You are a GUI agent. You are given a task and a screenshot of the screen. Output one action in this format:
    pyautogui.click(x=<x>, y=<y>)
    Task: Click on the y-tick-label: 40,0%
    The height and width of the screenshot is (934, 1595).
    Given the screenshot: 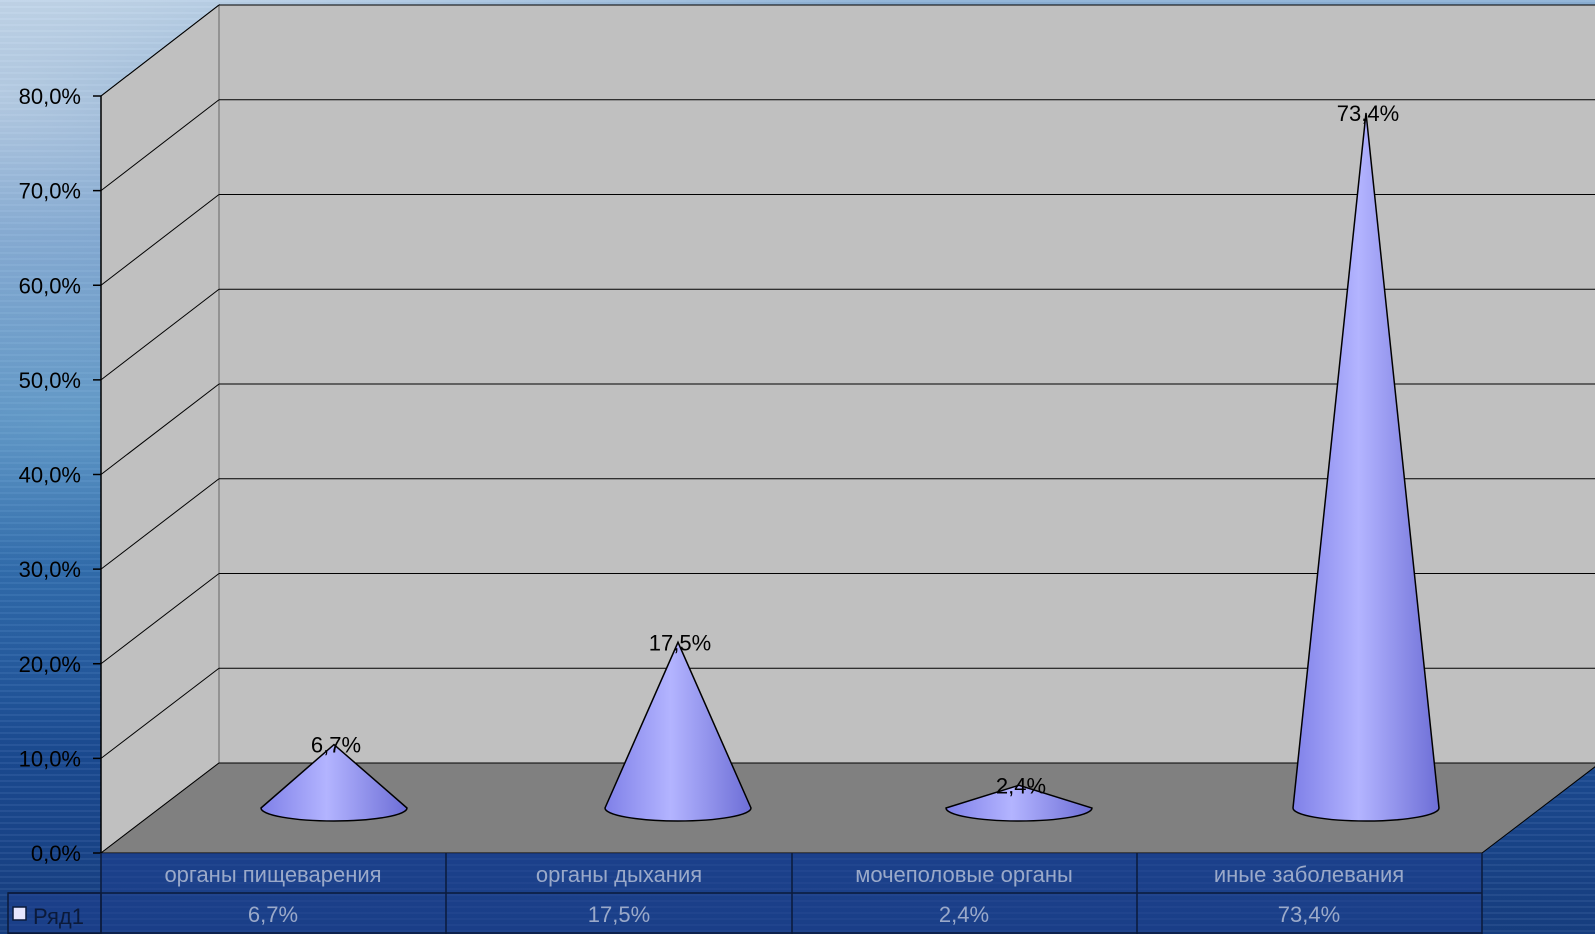 What is the action you would take?
    pyautogui.click(x=50, y=475)
    